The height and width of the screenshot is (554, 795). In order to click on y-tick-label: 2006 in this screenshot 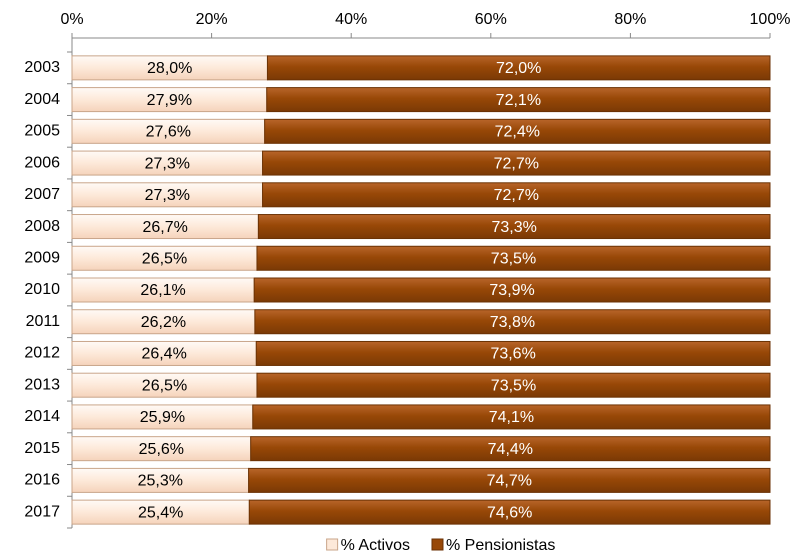, I will do `click(42, 162)`.